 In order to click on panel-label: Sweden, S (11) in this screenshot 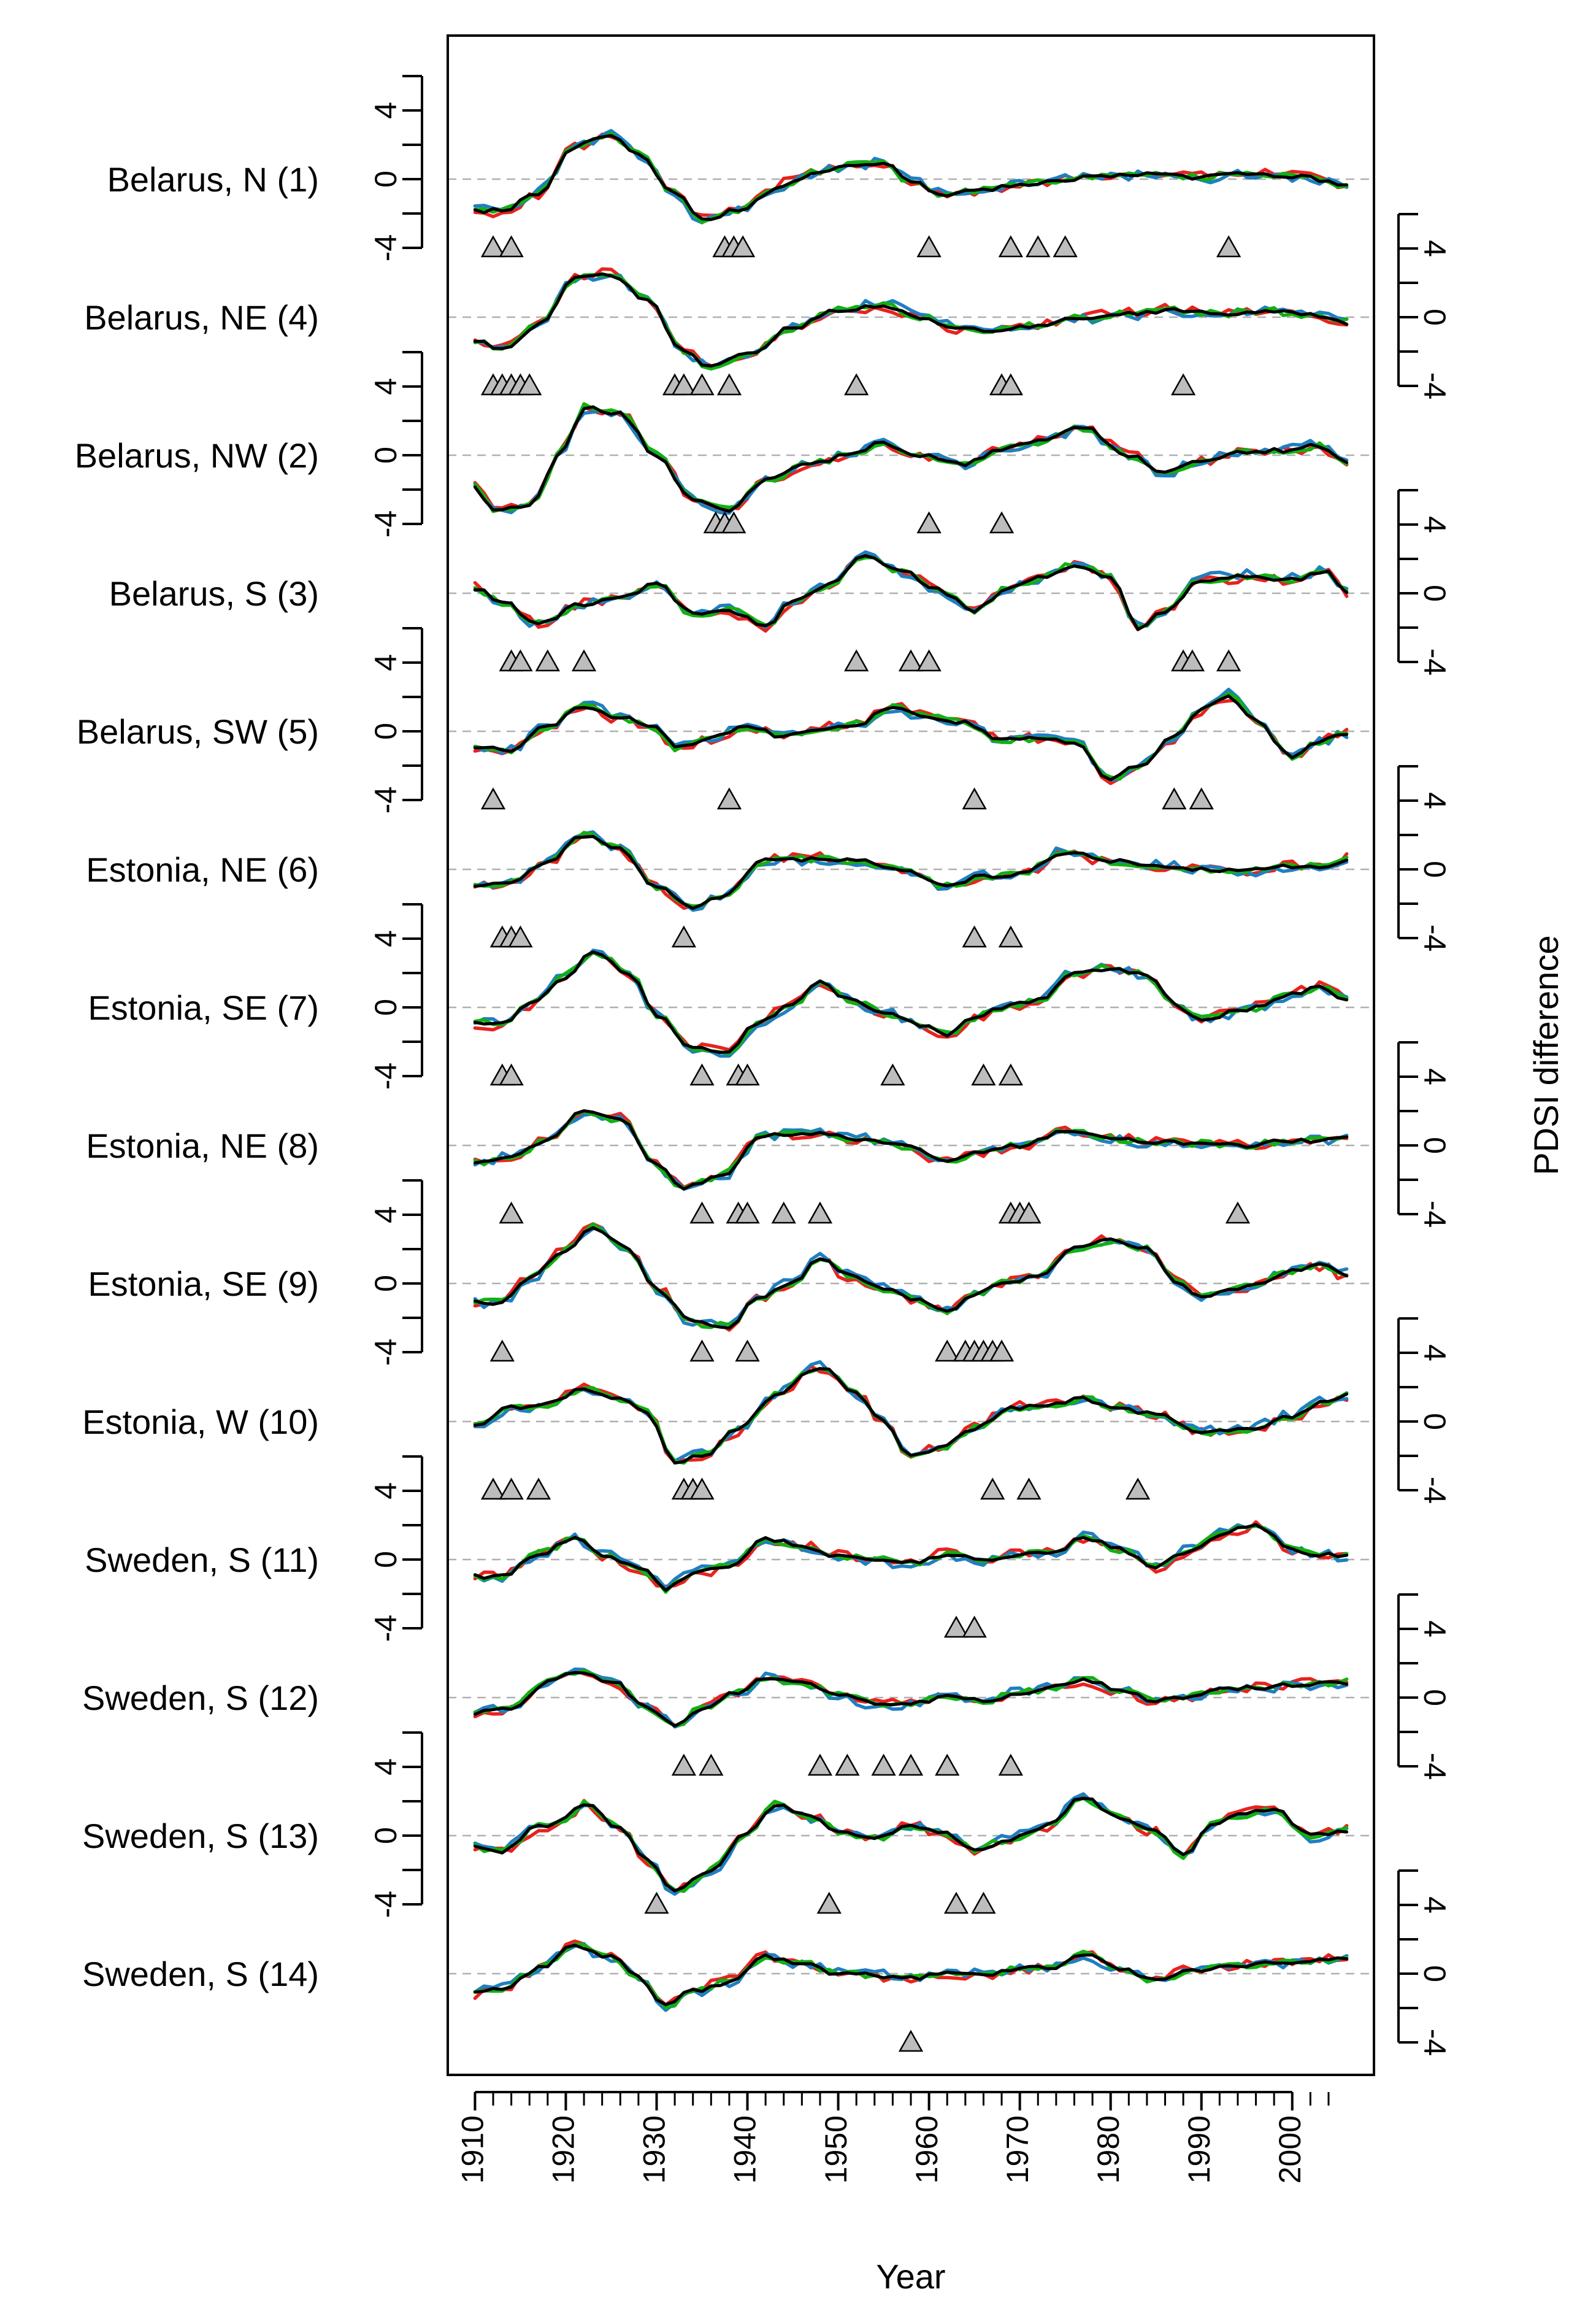, I will do `click(202, 1560)`.